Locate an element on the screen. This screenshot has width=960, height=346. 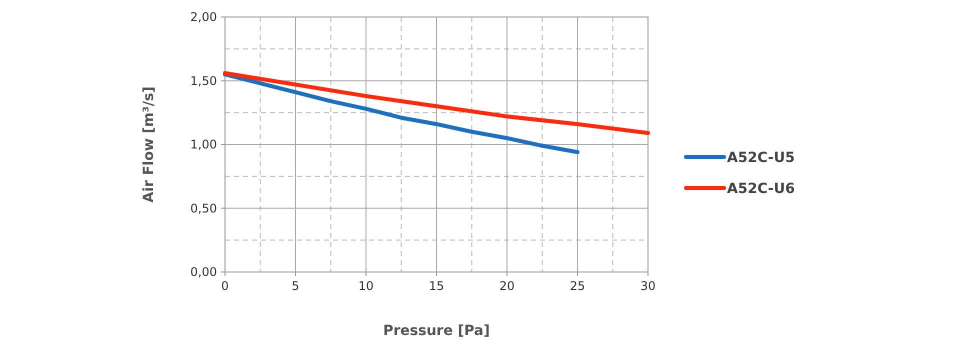
x-tick-label: 5 is located at coordinates (296, 286).